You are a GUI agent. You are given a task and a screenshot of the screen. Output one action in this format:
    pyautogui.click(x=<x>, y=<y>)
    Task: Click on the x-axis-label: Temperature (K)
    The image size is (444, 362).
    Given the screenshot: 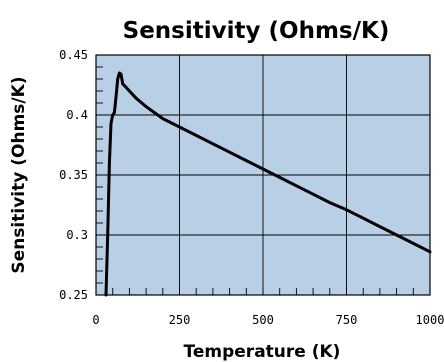 What is the action you would take?
    pyautogui.click(x=262, y=352)
    